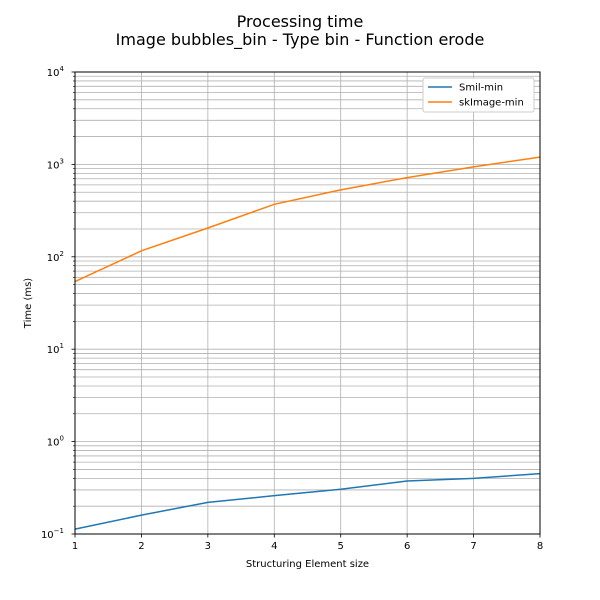 The image size is (600, 600). Describe the element at coordinates (208, 546) in the screenshot. I see `x-tick-label: 3` at that location.